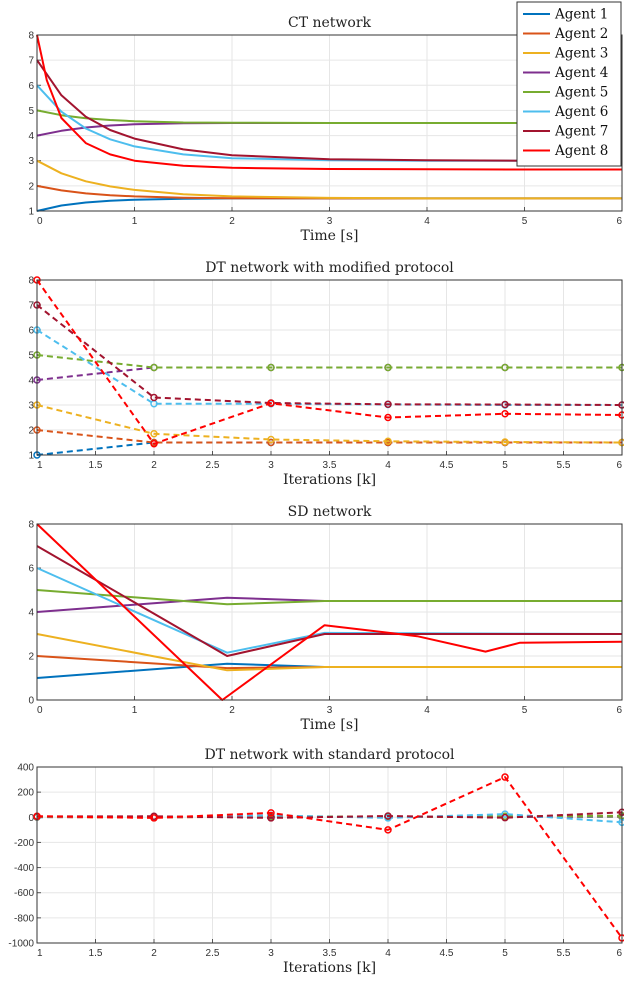  Describe the element at coordinates (31, 456) in the screenshot. I see `y-tick-label: 1` at that location.